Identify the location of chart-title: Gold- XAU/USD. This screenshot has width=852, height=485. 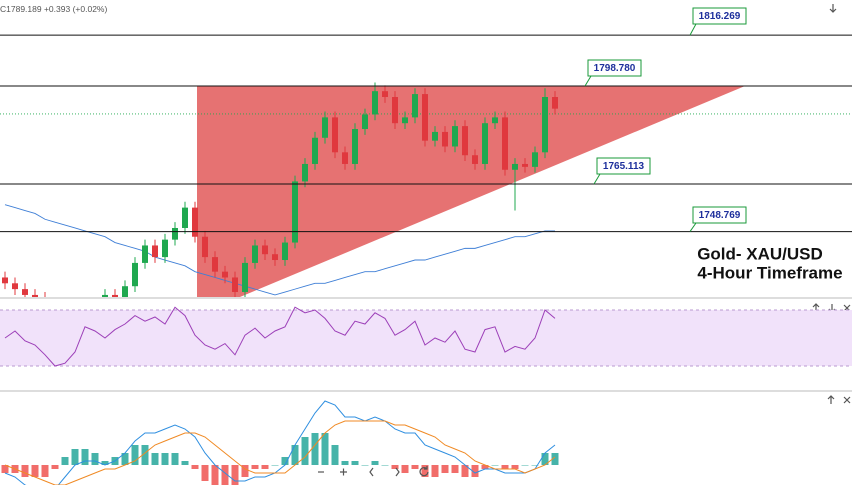
(760, 253).